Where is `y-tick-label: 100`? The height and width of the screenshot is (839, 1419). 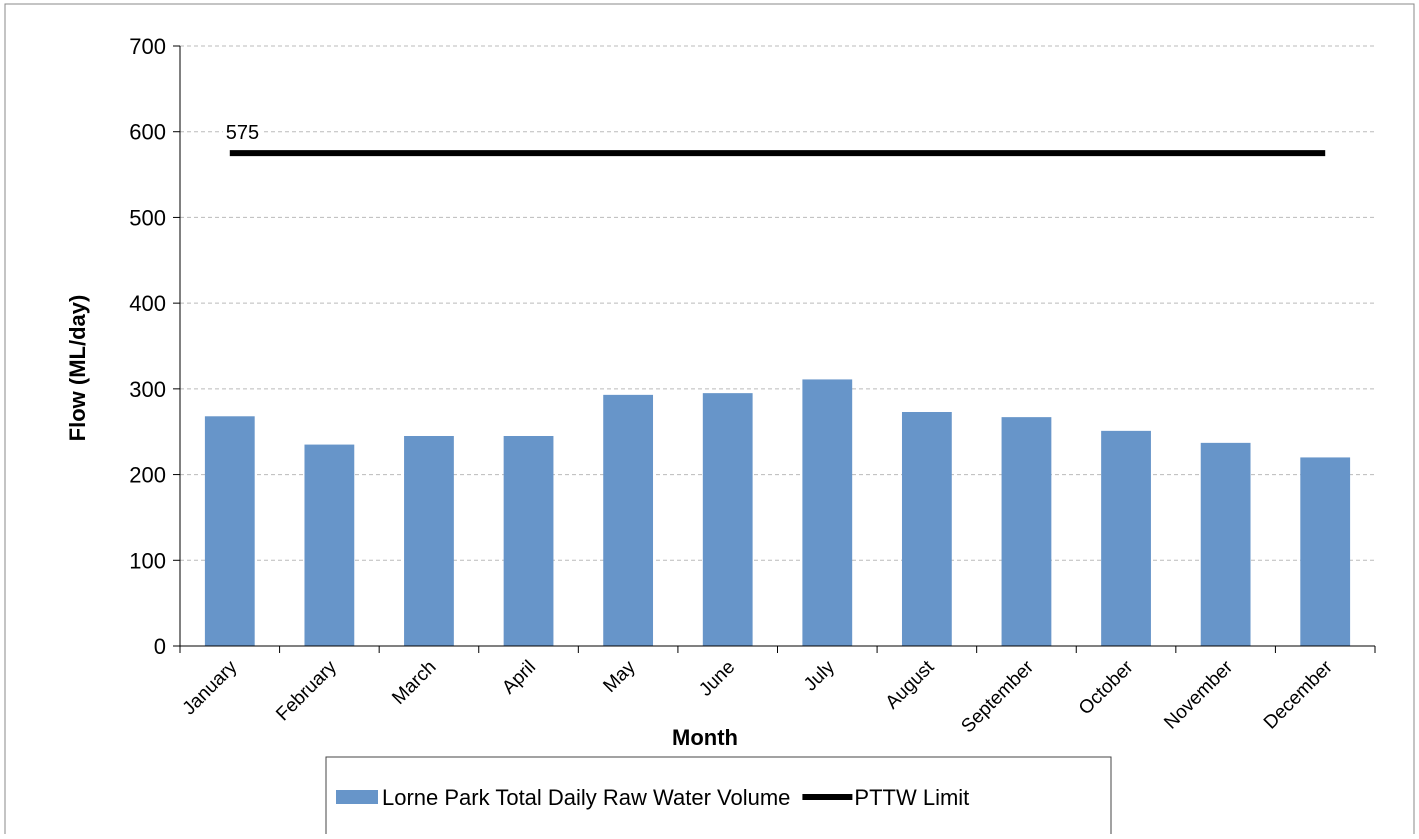
y-tick-label: 100 is located at coordinates (147, 560).